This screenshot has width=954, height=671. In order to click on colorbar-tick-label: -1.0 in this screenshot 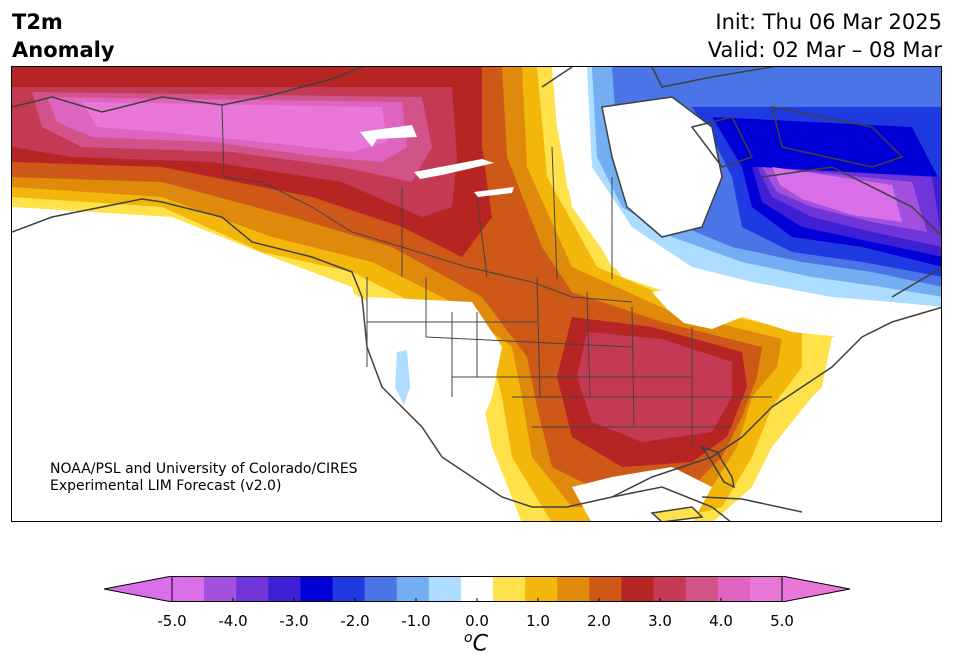, I will do `click(416, 621)`.